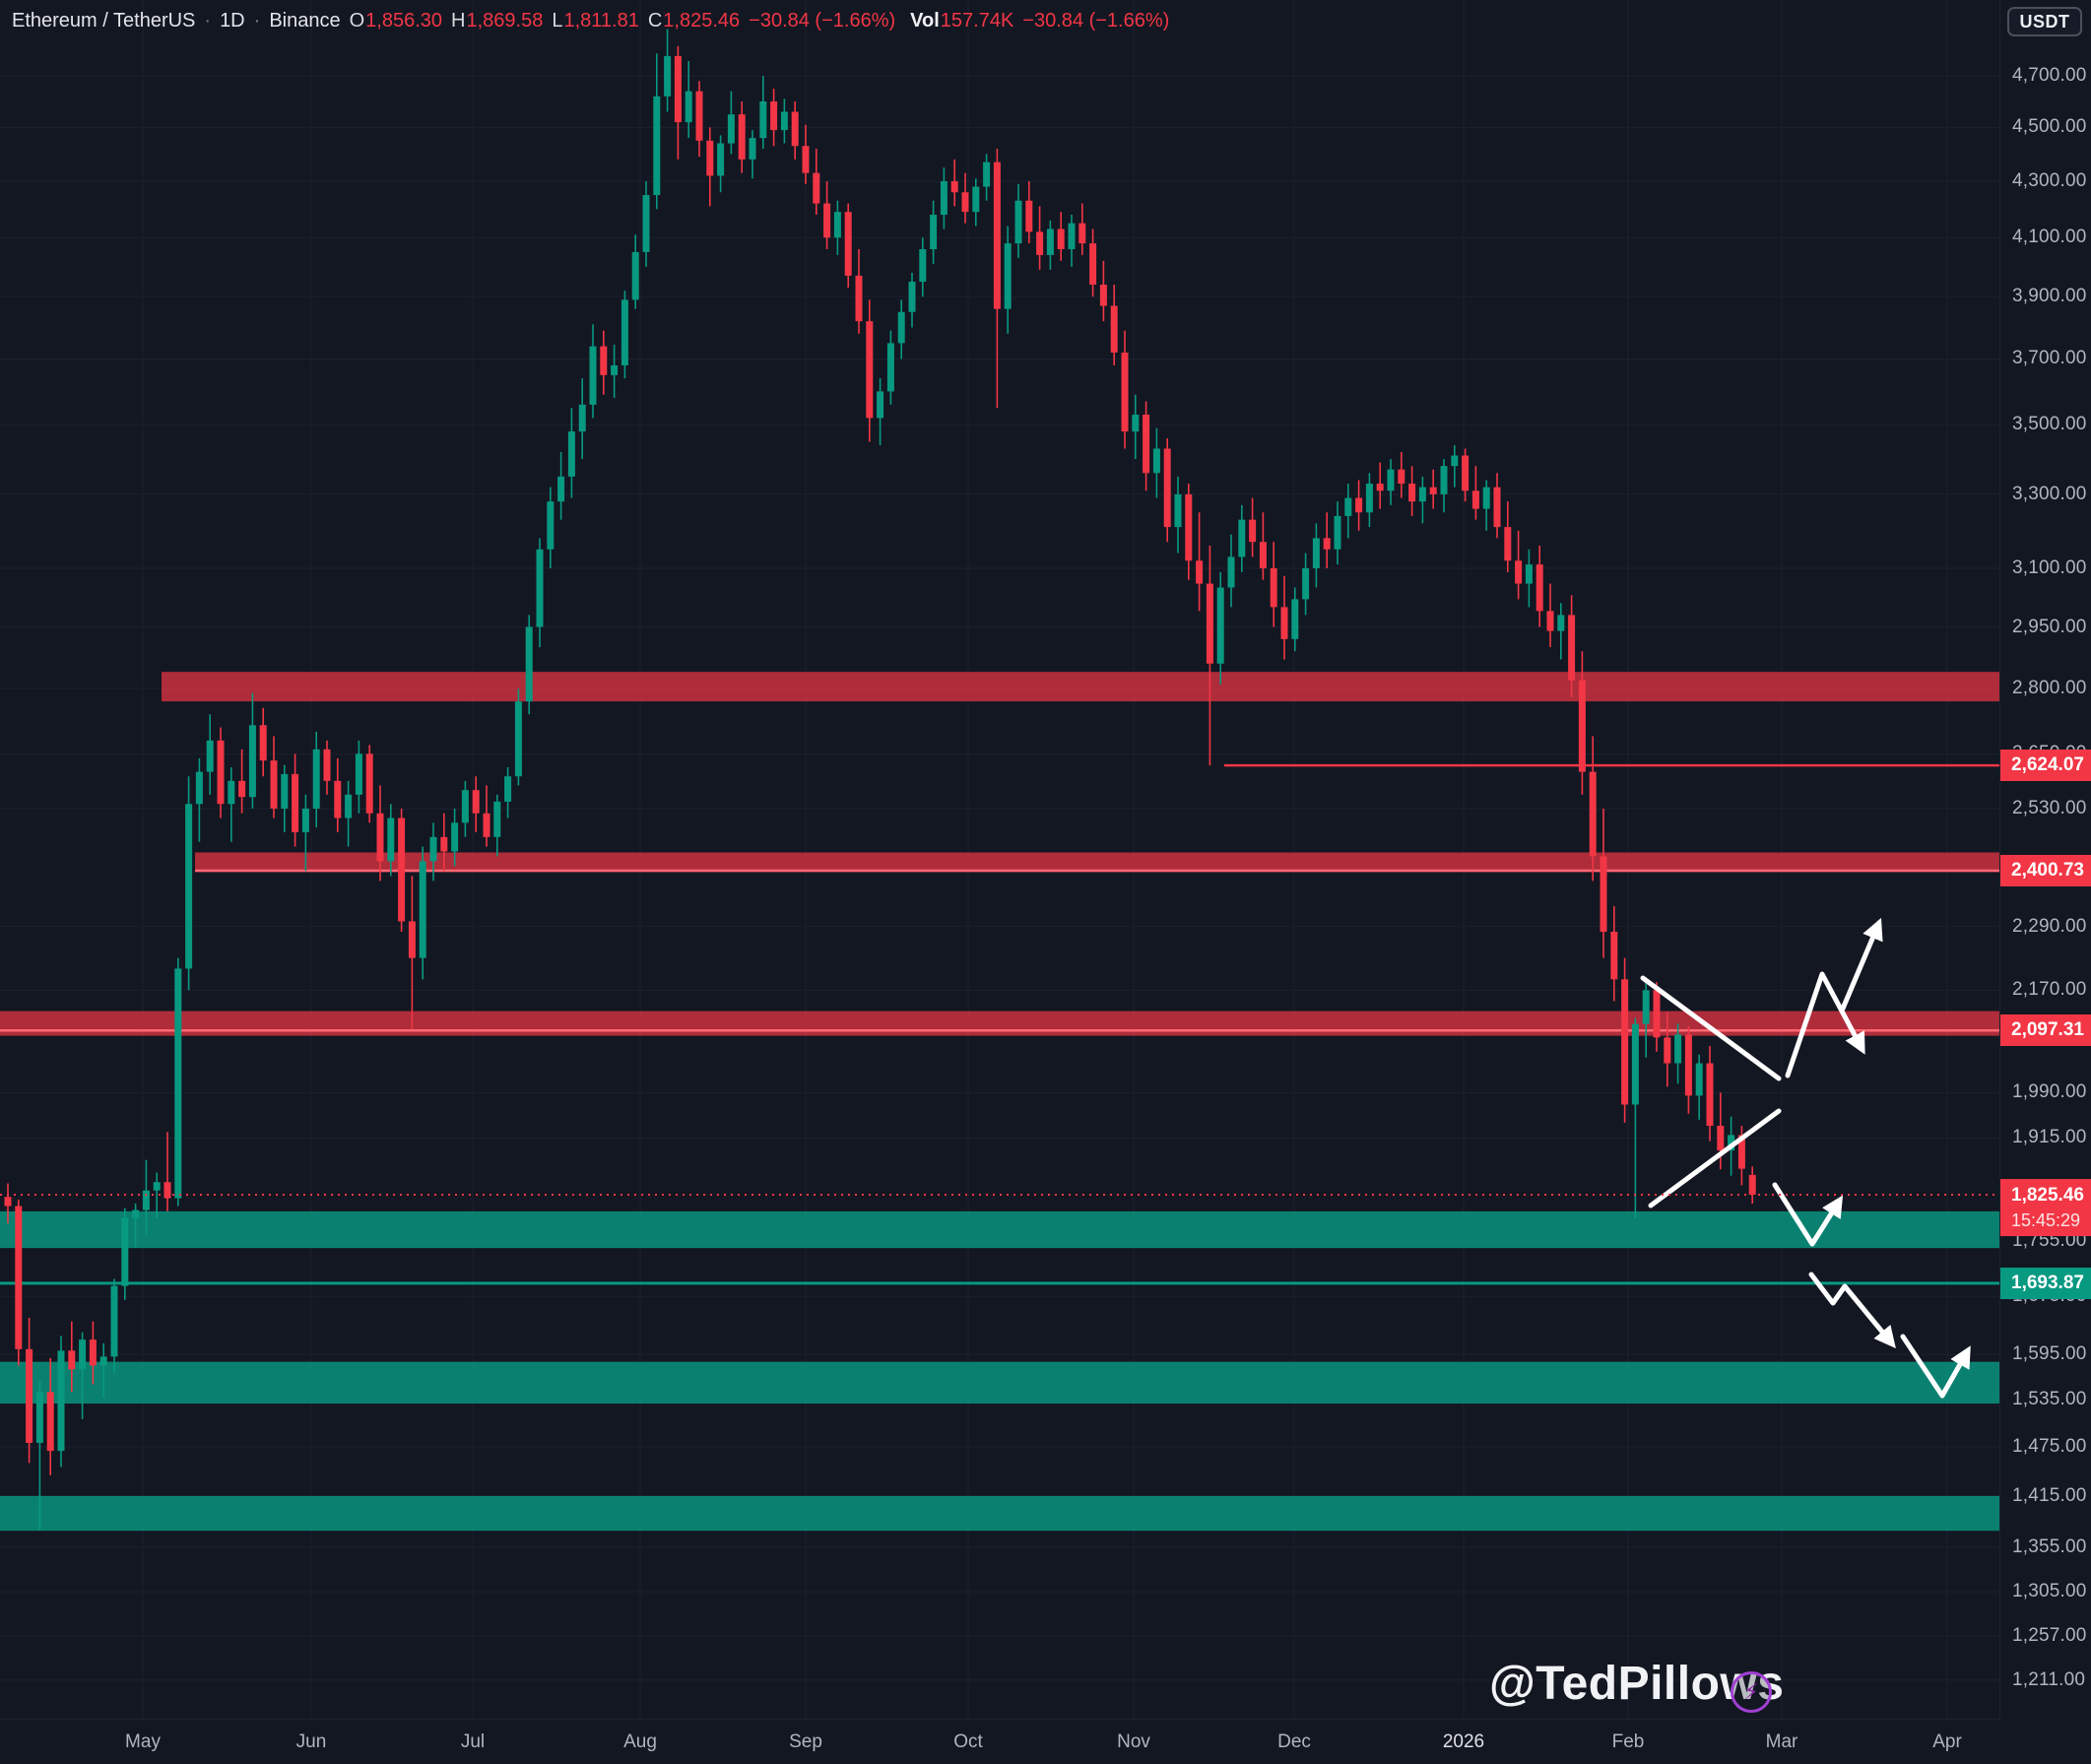  Describe the element at coordinates (1000, 1230) in the screenshot. I see `demand-1745-1800-zone` at that location.